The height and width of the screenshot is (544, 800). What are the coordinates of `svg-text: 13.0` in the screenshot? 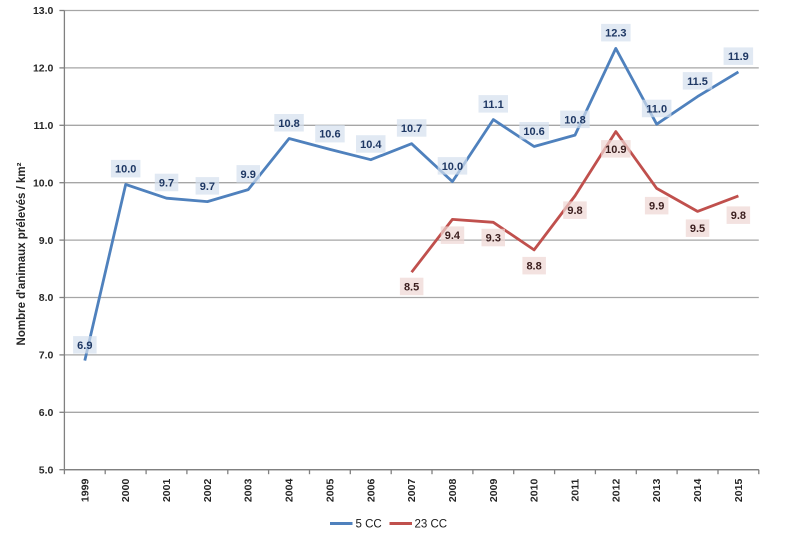 It's located at (43, 11).